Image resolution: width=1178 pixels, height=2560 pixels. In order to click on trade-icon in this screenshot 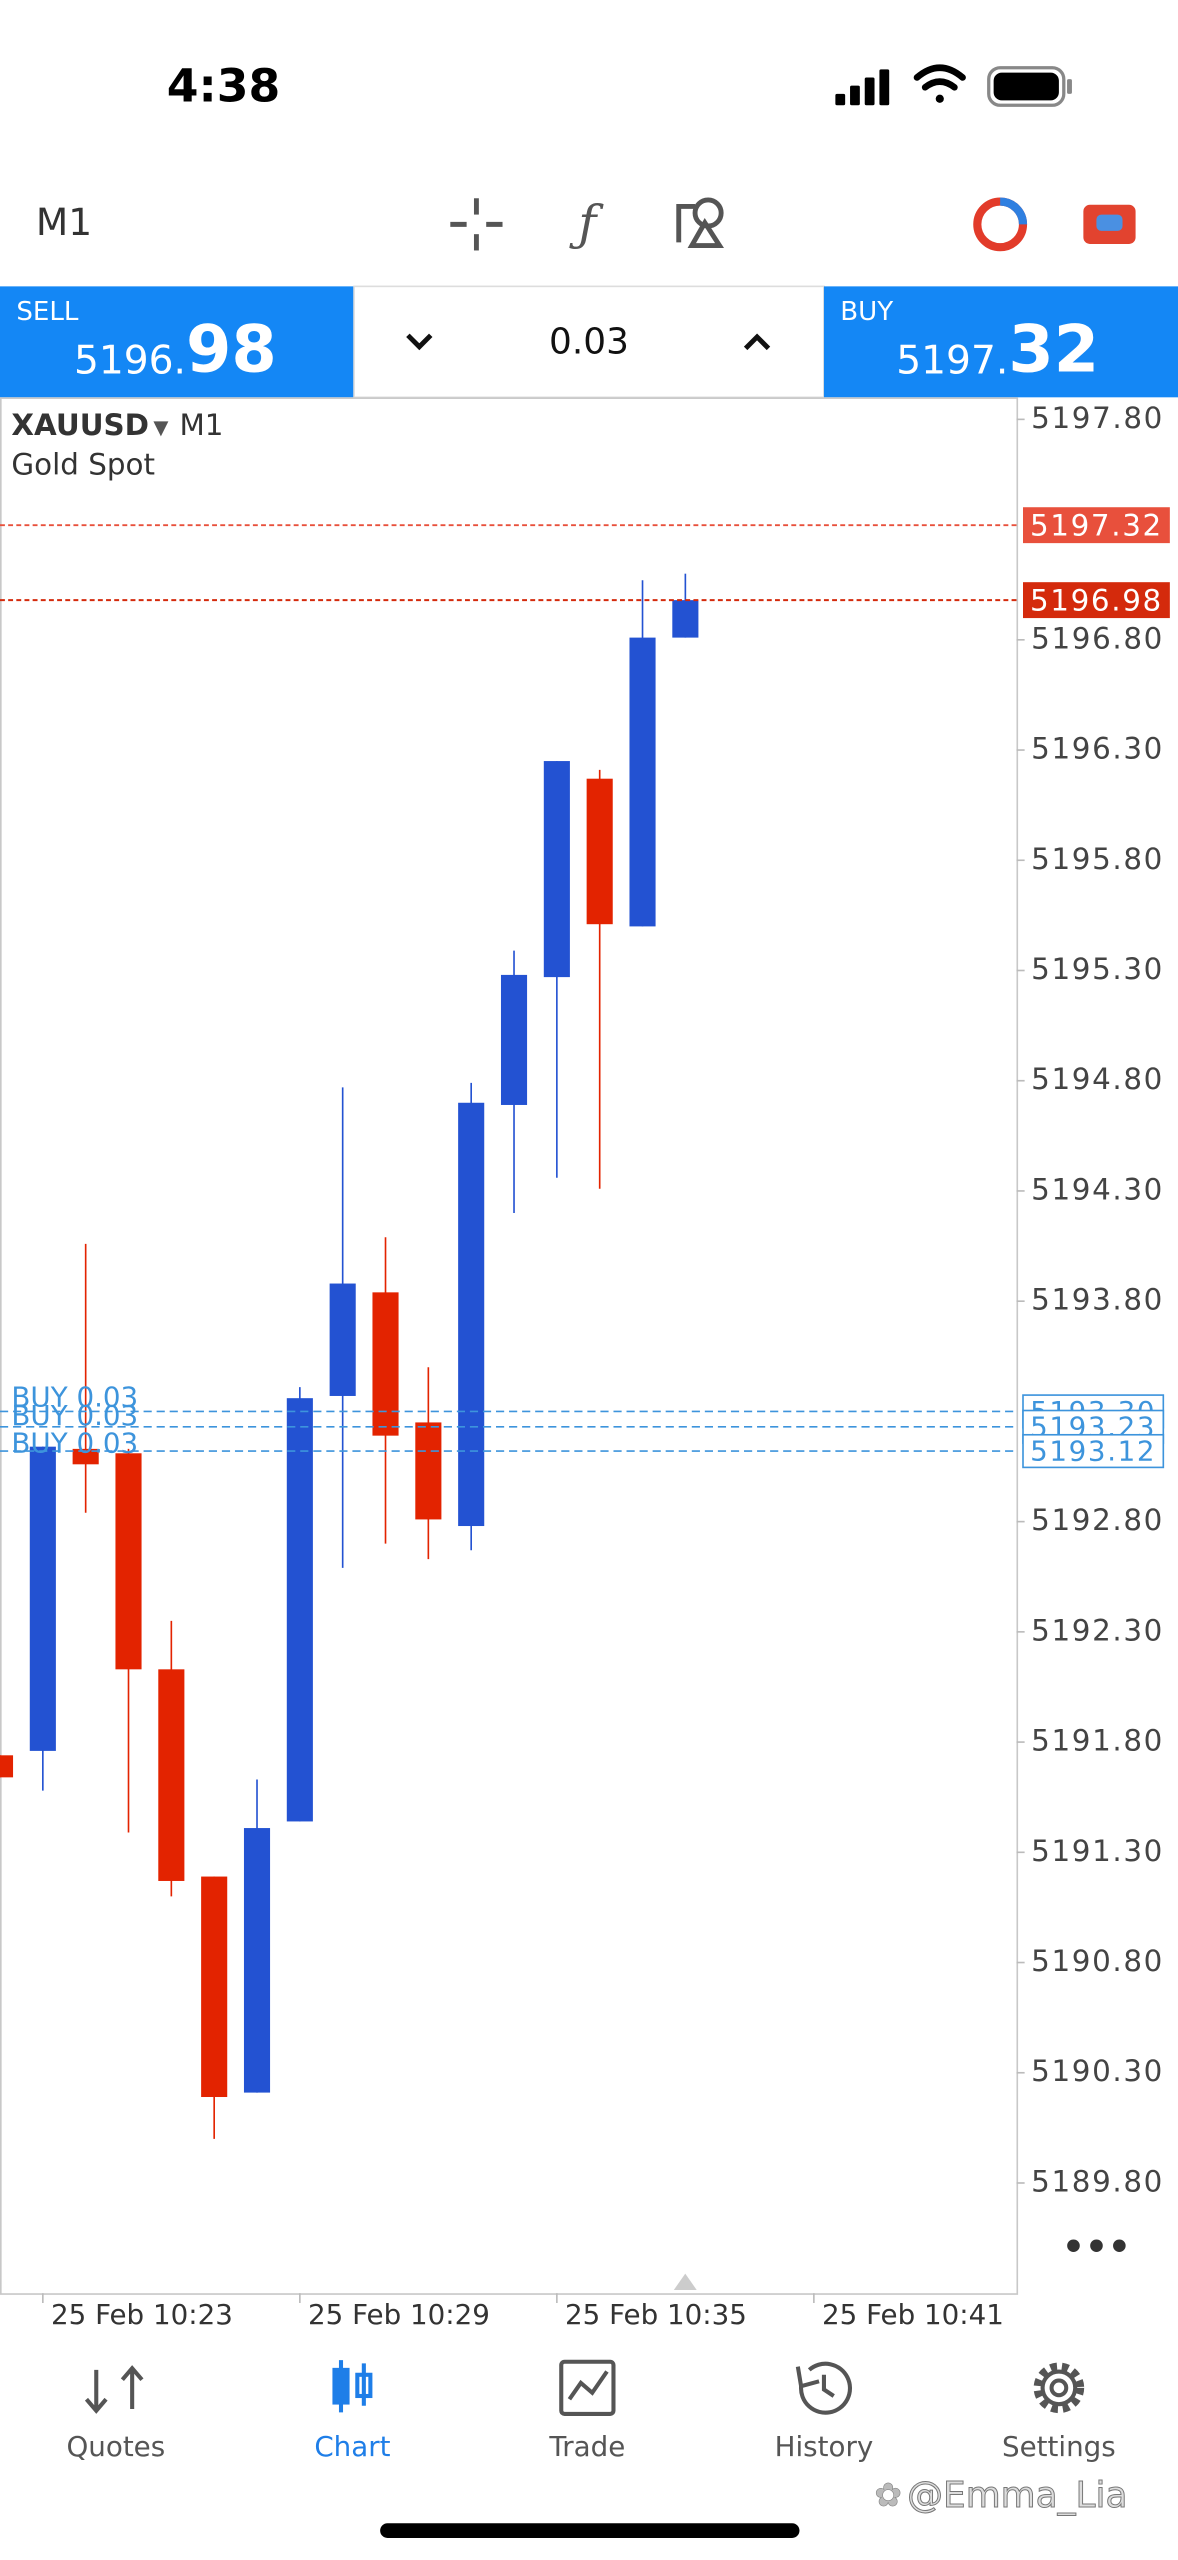, I will do `click(1109, 224)`.